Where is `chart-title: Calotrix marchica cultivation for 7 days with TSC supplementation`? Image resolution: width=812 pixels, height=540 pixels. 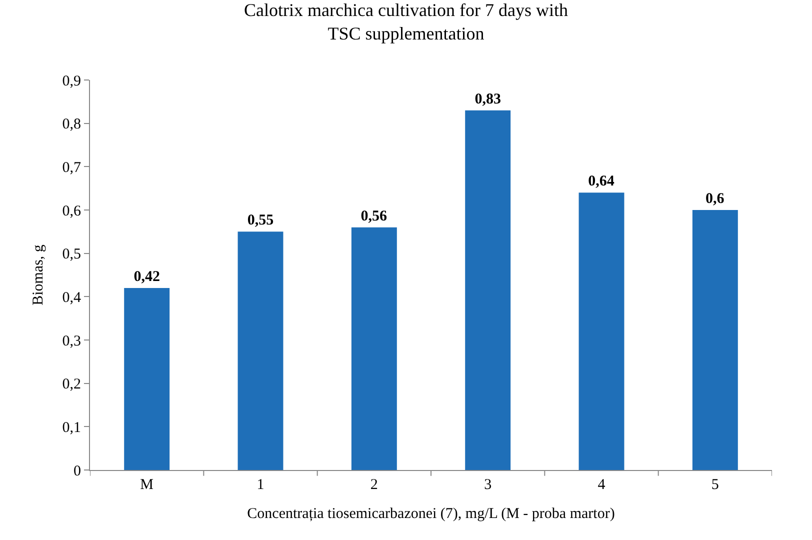
chart-title: Calotrix marchica cultivation for 7 days with TSC supplementation is located at coordinates (406, 22).